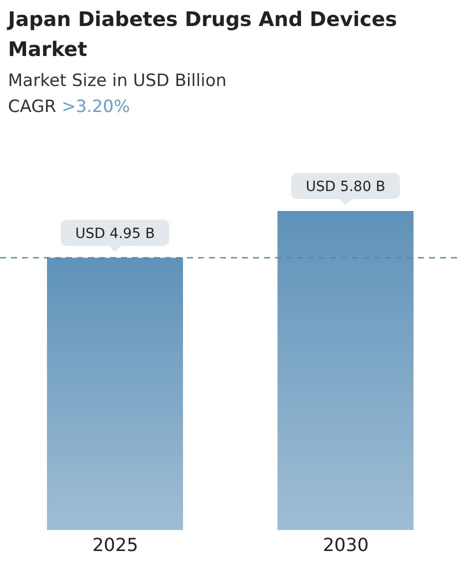 Image resolution: width=471 pixels, height=574 pixels. Describe the element at coordinates (346, 187) in the screenshot. I see `data-label: USD 5.80 B` at that location.